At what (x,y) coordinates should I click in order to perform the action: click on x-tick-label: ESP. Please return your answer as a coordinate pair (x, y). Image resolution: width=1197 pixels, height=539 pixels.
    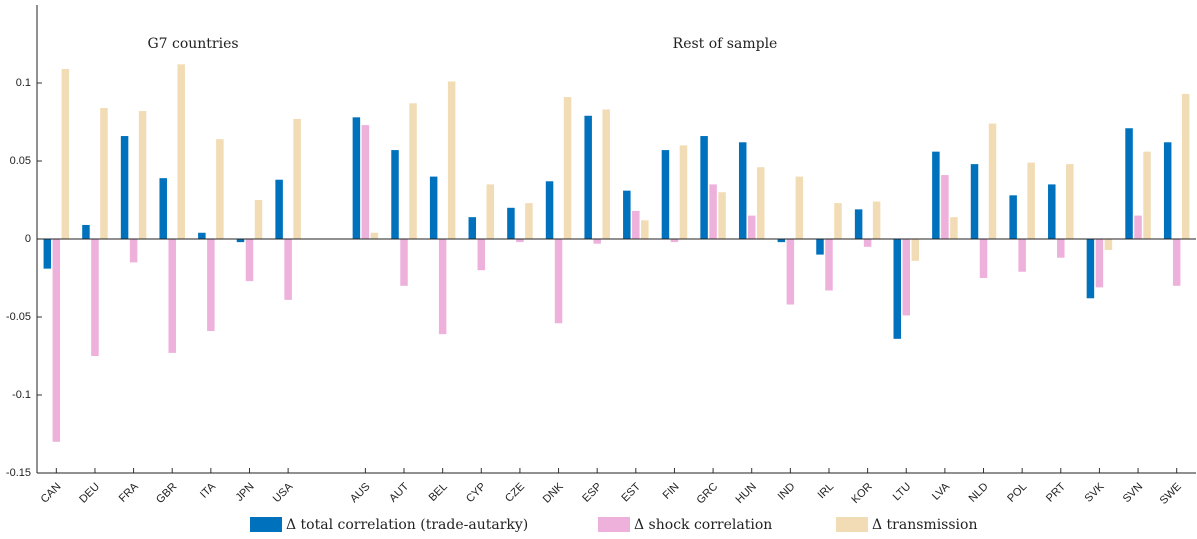
    Looking at the image, I should click on (592, 493).